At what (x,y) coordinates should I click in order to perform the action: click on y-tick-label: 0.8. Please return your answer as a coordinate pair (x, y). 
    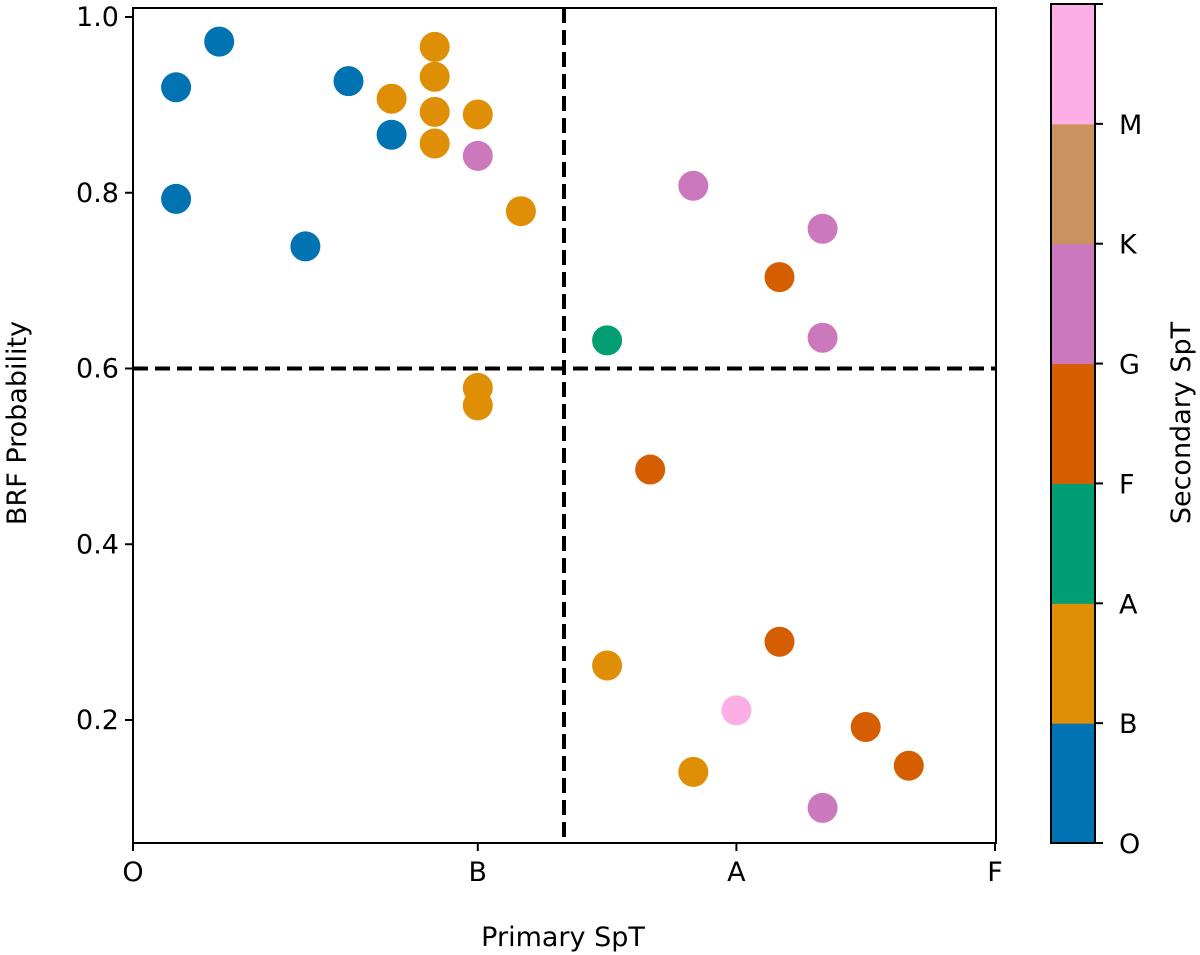
    Looking at the image, I should click on (97, 193).